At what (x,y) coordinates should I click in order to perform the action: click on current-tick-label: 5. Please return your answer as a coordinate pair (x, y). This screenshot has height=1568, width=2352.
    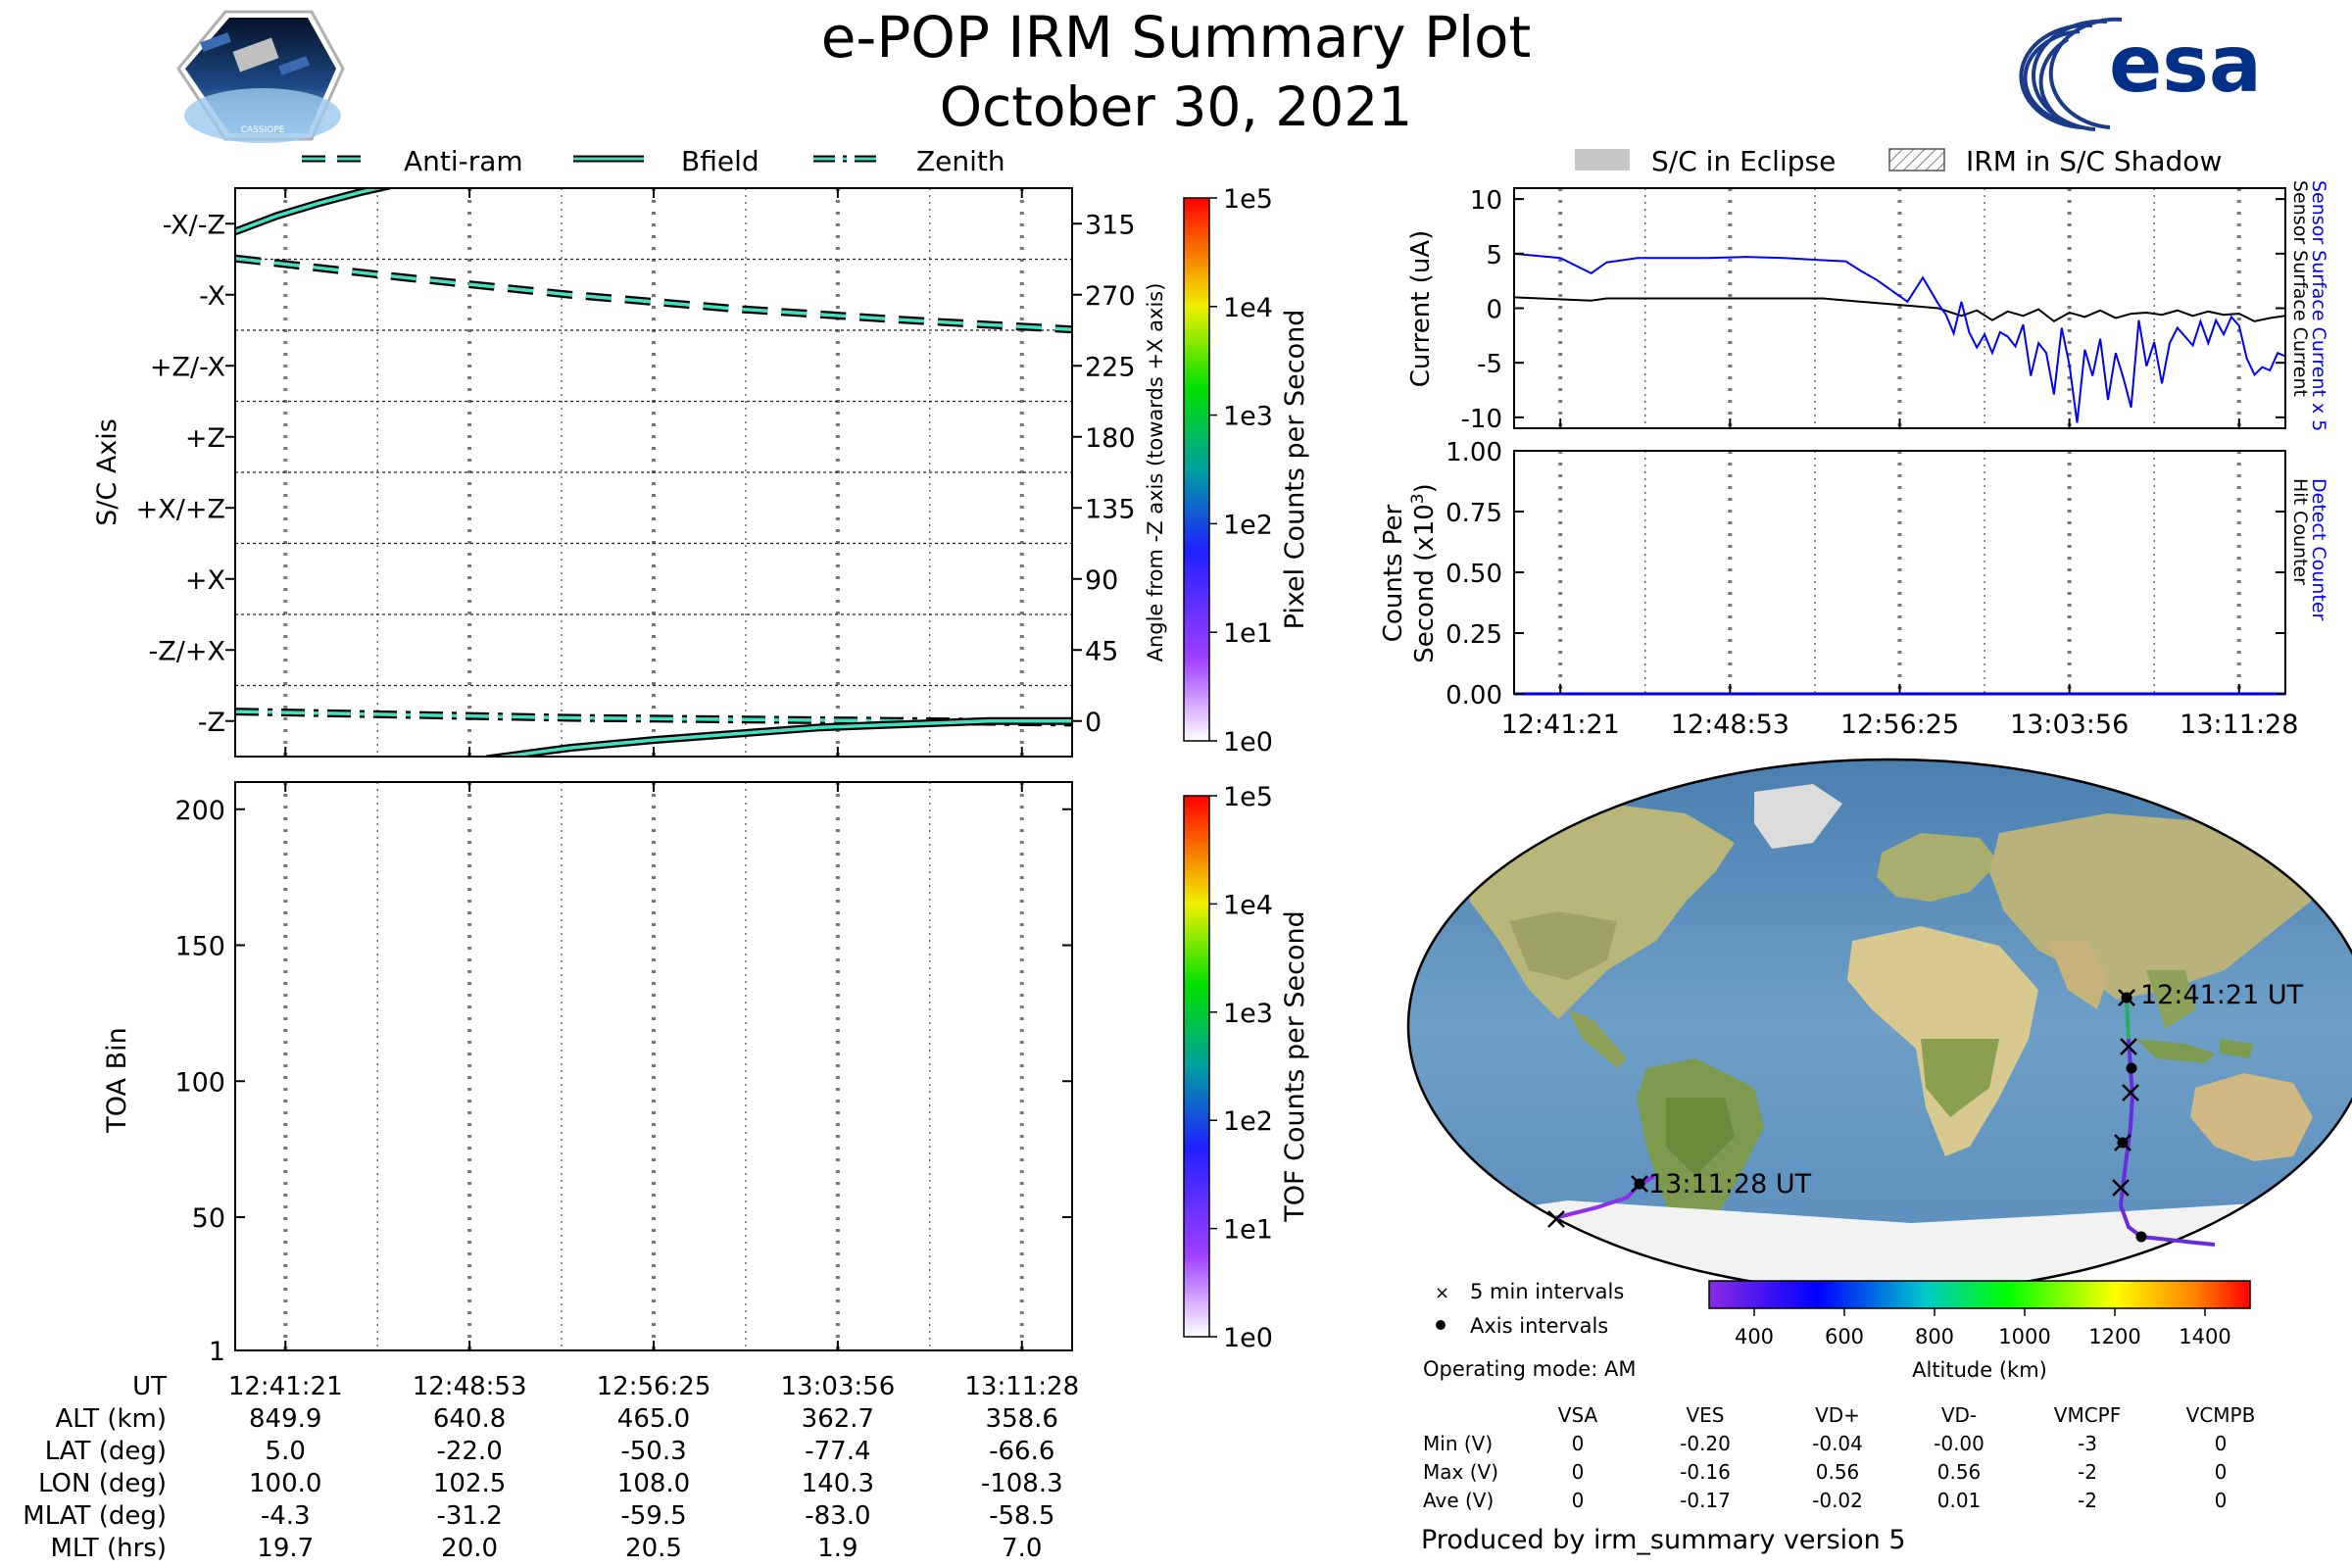
    Looking at the image, I should click on (1494, 255).